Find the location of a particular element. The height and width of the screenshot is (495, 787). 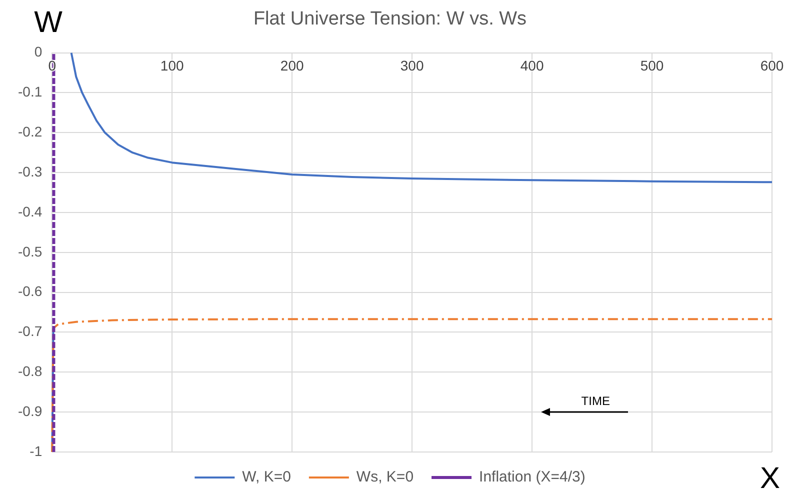

x-tick-label: 100 is located at coordinates (172, 66).